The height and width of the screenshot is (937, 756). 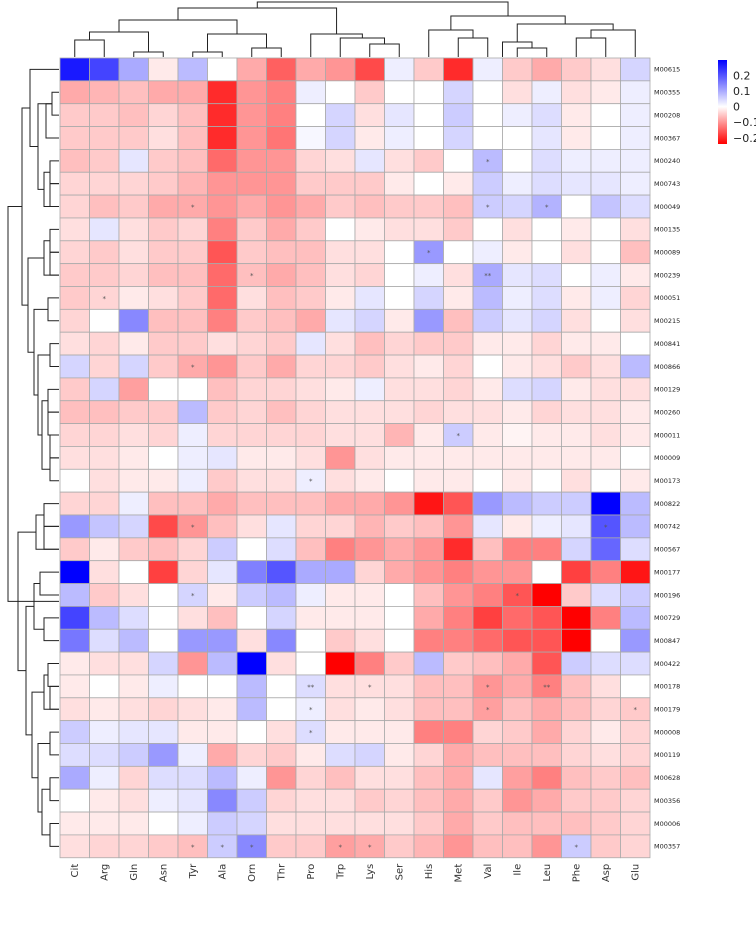 What do you see at coordinates (667, 801) in the screenshot?
I see `row-label: M00356` at bounding box center [667, 801].